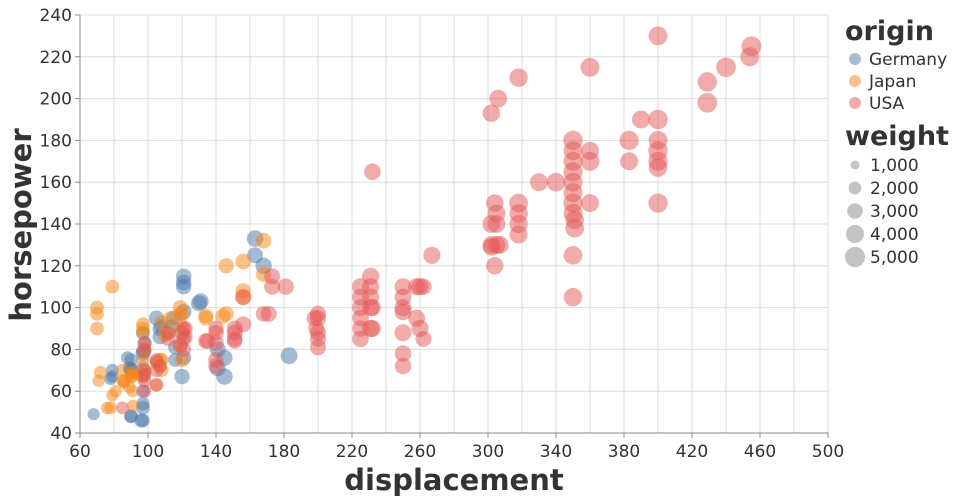 The image size is (960, 500). Describe the element at coordinates (420, 452) in the screenshot. I see `x-tick-label: 260` at that location.